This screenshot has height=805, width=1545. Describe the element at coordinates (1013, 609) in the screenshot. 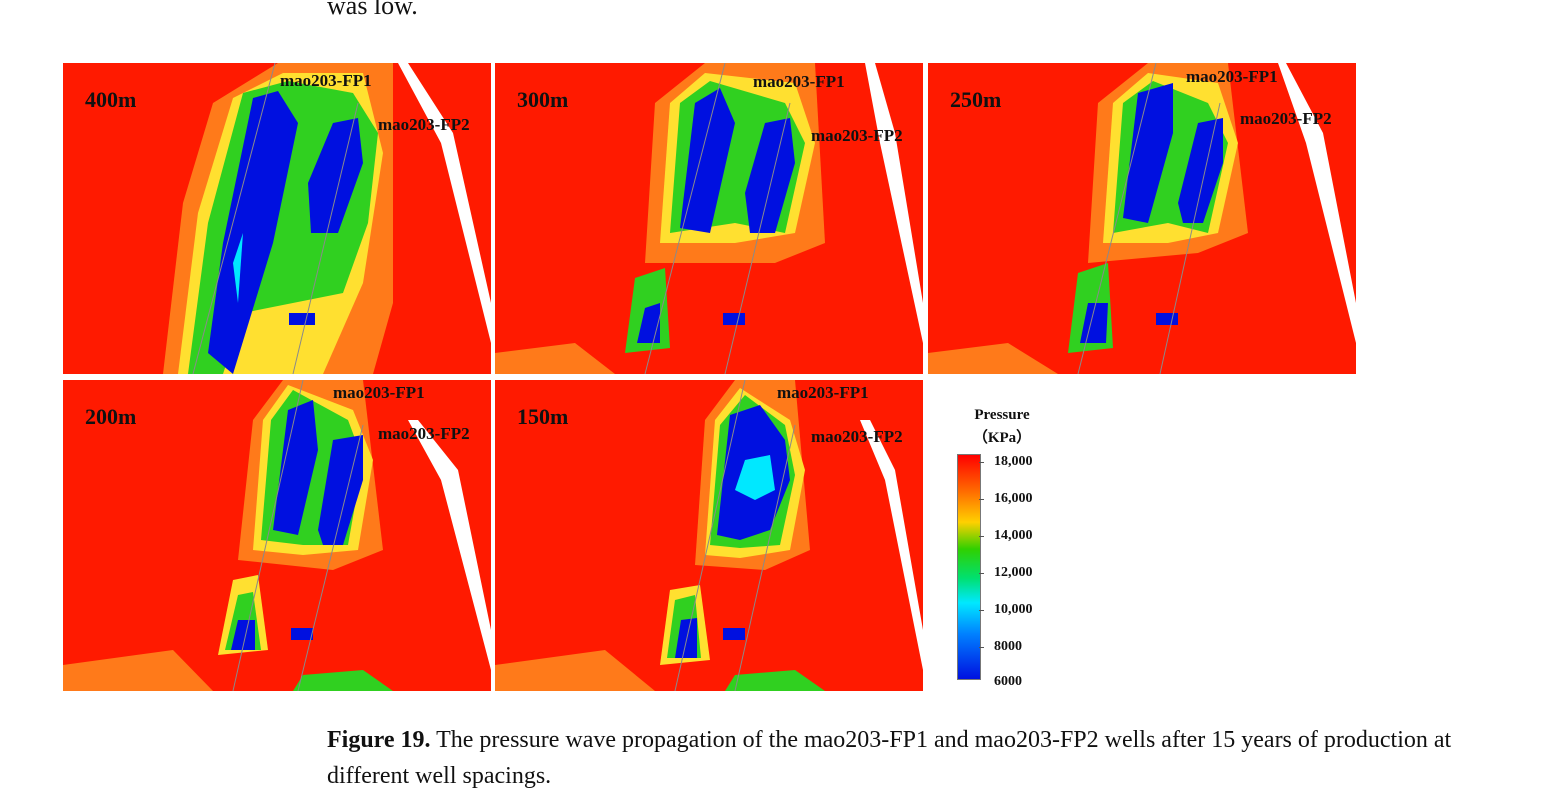

I see `legend-tick-label: 10,000` at that location.